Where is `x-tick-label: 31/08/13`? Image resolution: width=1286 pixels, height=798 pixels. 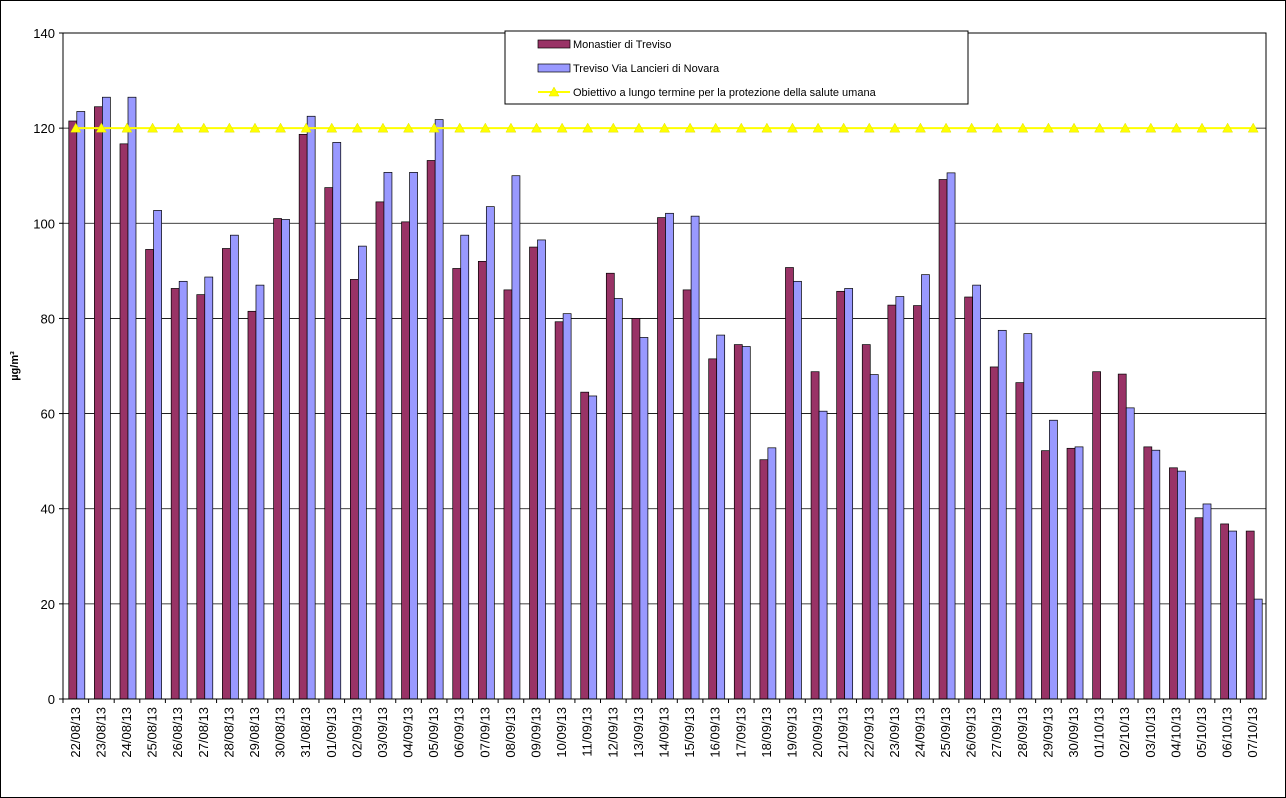 x-tick-label: 31/08/13 is located at coordinates (305, 732).